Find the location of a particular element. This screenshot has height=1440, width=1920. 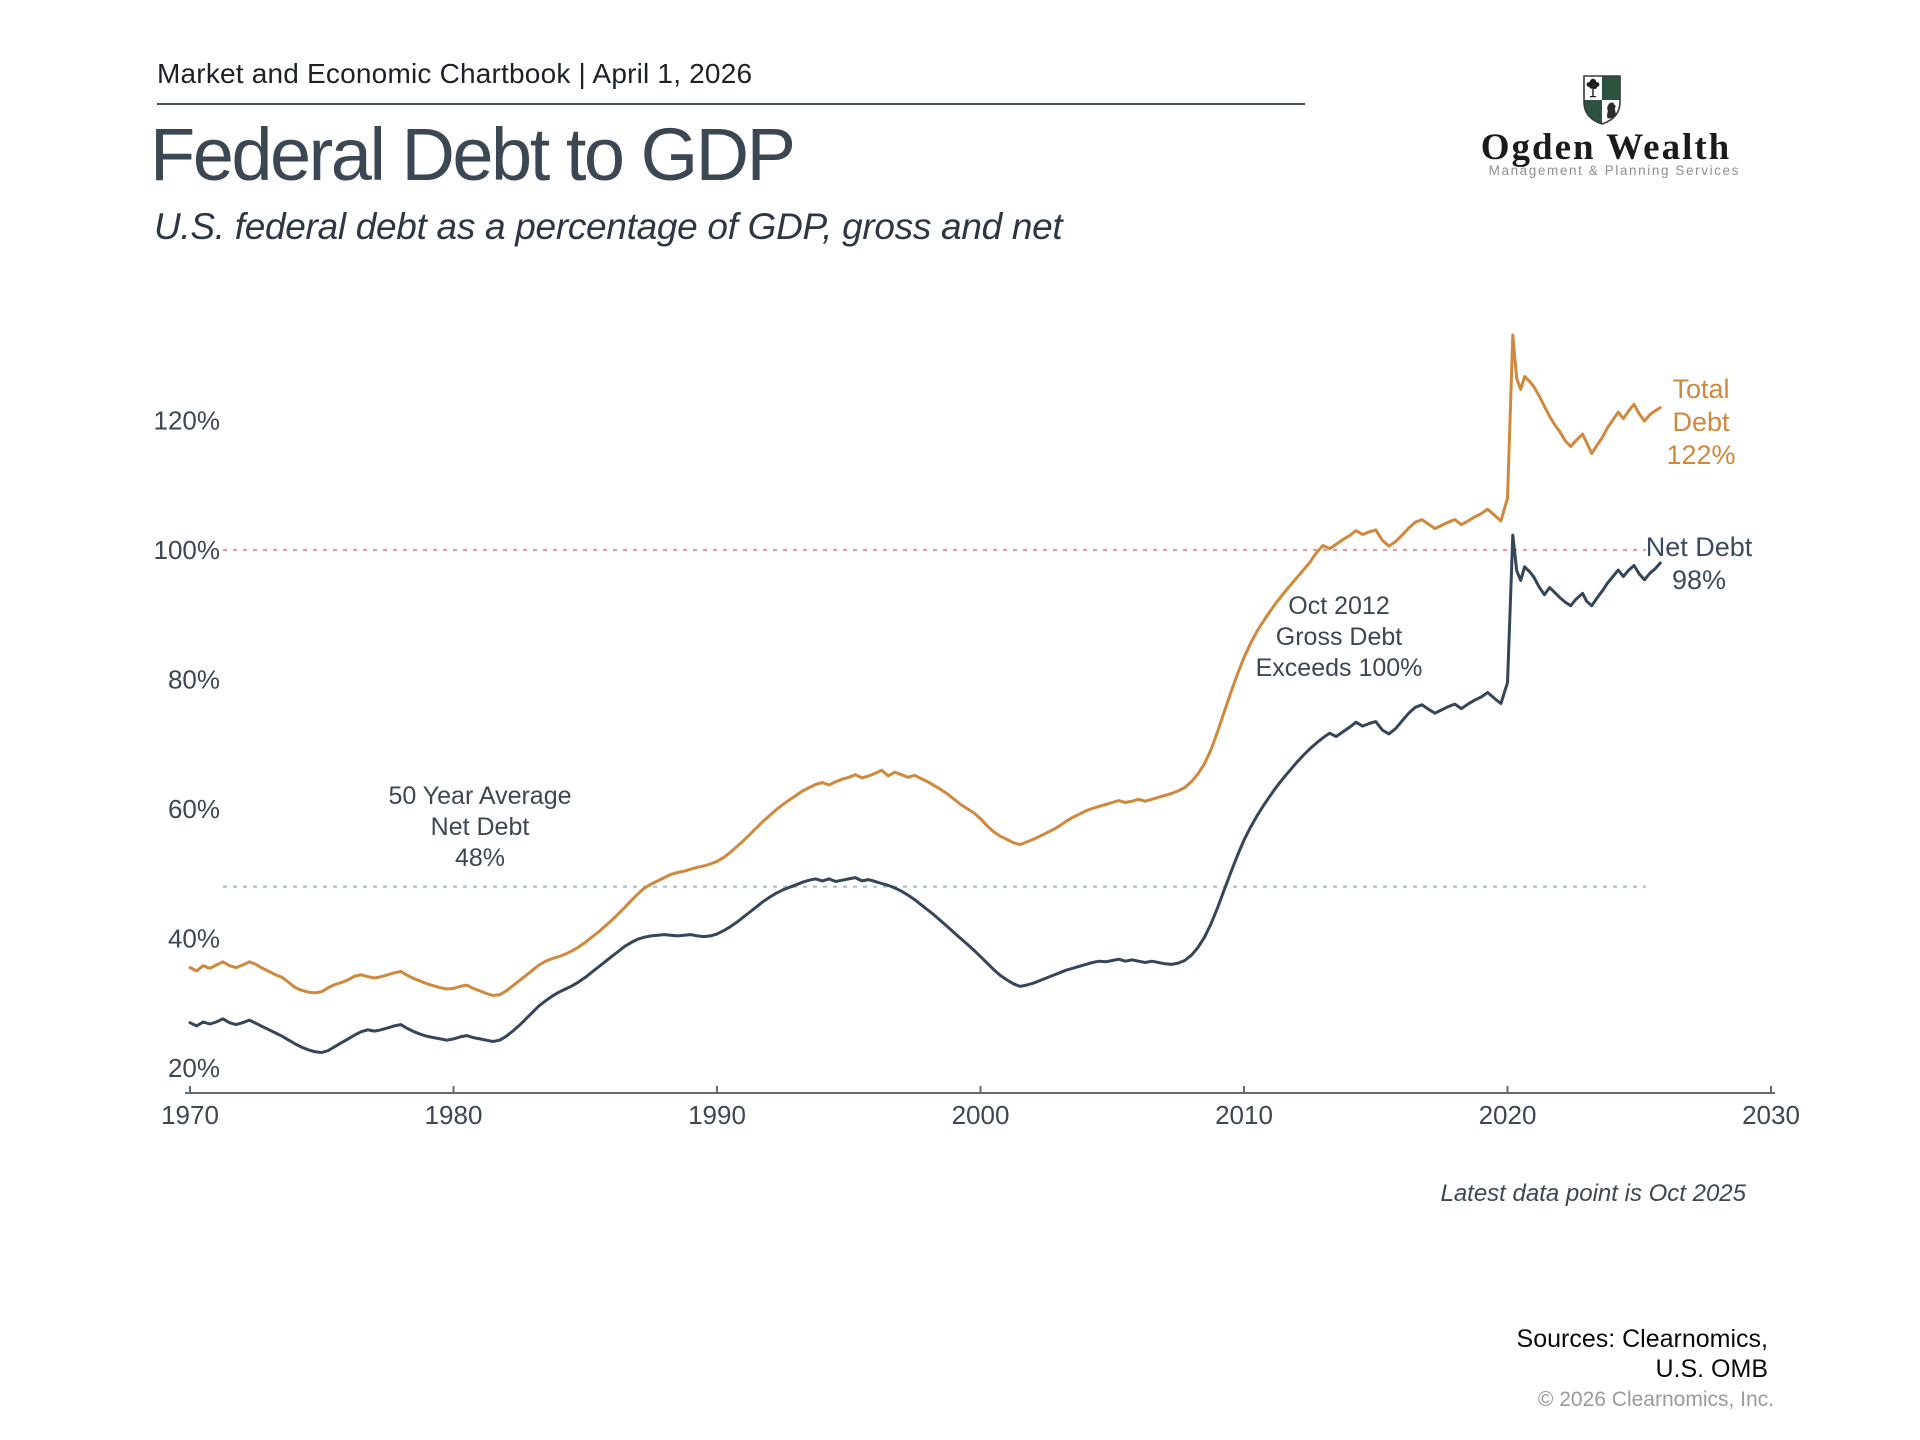

sources-line: U.S. OMB is located at coordinates (1711, 1369).